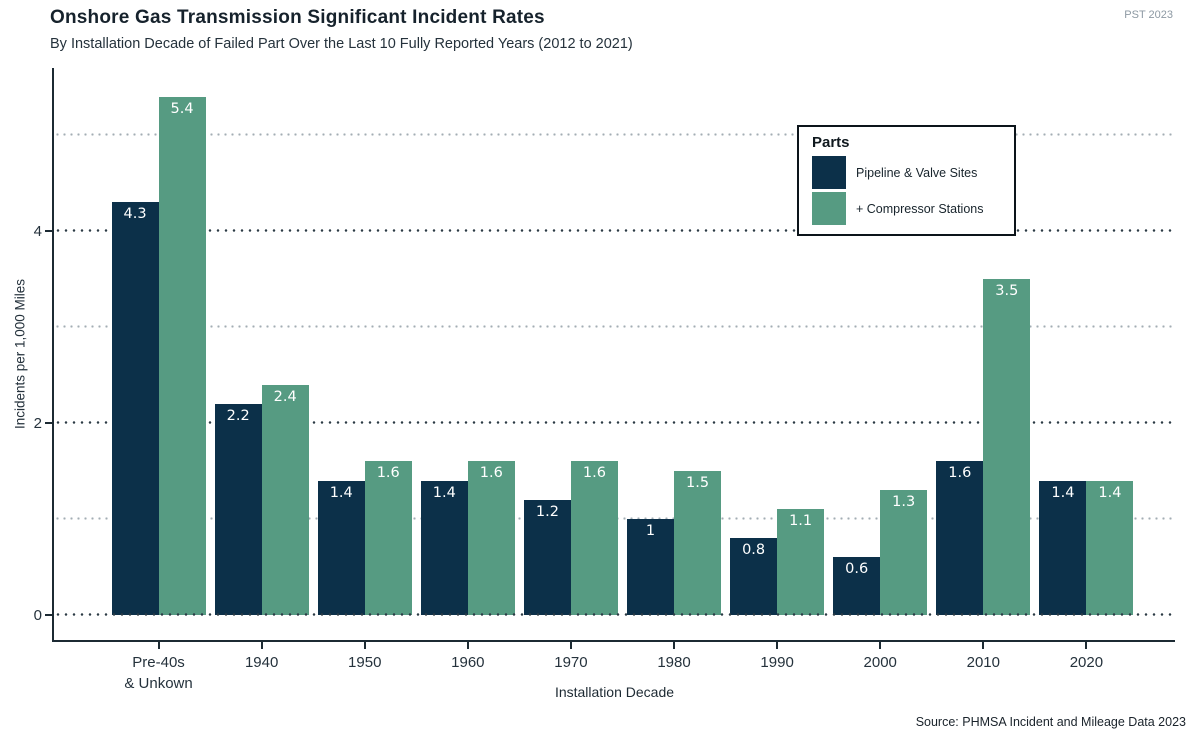 This screenshot has width=1200, height=741. What do you see at coordinates (1086, 341) in the screenshot?
I see `bar-group: 1.4 1.4` at bounding box center [1086, 341].